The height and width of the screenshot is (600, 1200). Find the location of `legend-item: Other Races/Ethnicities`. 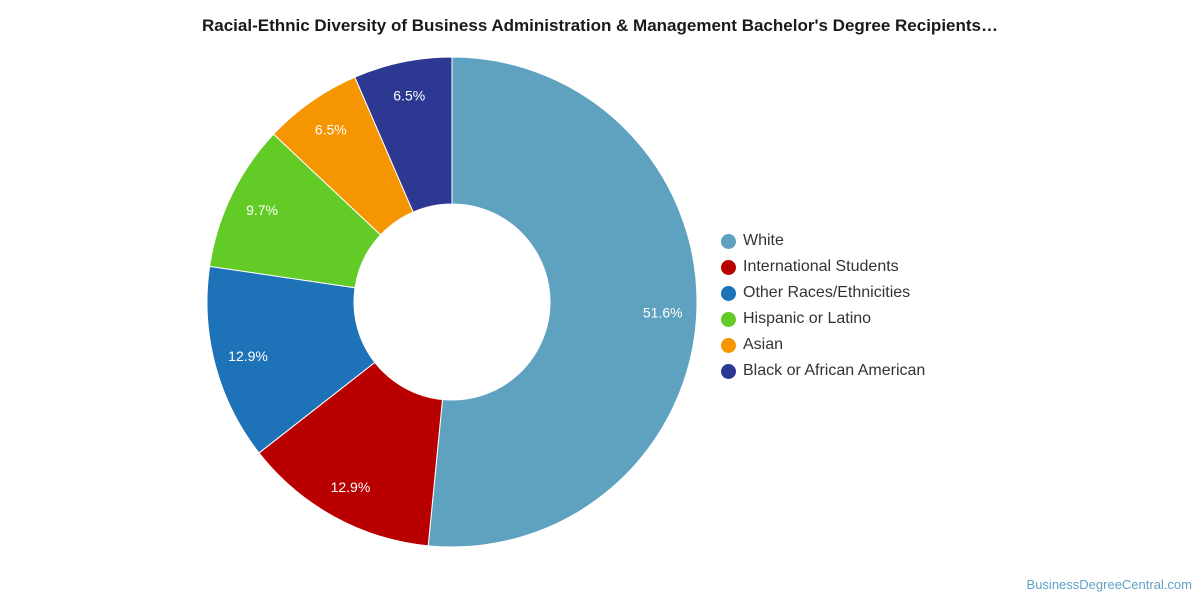

legend-item: Other Races/Ethnicities is located at coordinates (823, 293).